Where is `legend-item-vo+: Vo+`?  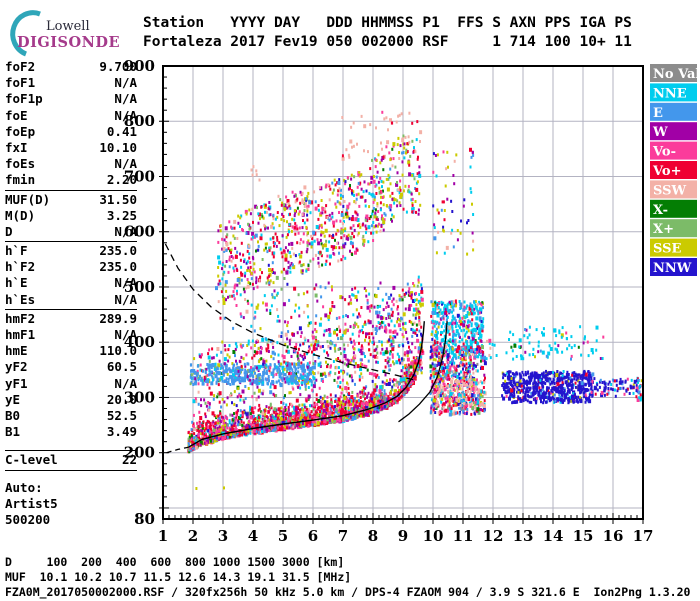 legend-item-vo+: Vo+ is located at coordinates (673, 170).